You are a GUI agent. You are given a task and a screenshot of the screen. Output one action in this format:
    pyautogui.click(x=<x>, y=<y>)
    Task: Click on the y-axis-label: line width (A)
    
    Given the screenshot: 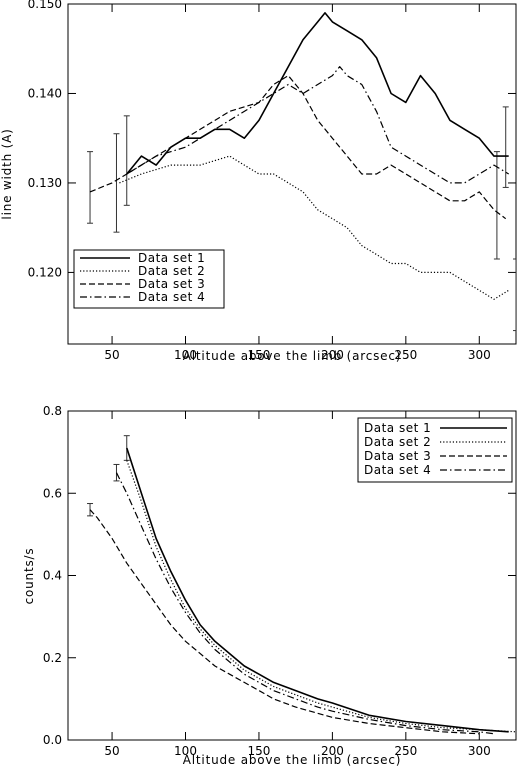 What is the action you would take?
    pyautogui.click(x=7, y=173)
    